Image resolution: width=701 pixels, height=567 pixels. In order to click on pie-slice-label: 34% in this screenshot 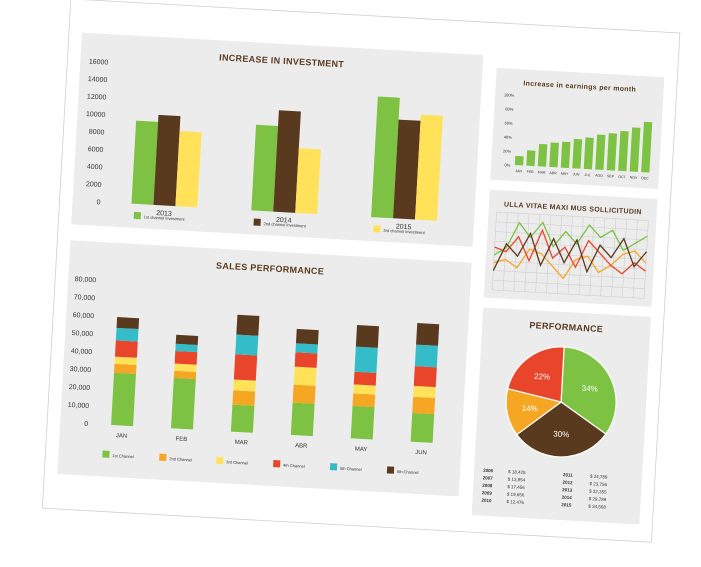, I will do `click(590, 389)`.